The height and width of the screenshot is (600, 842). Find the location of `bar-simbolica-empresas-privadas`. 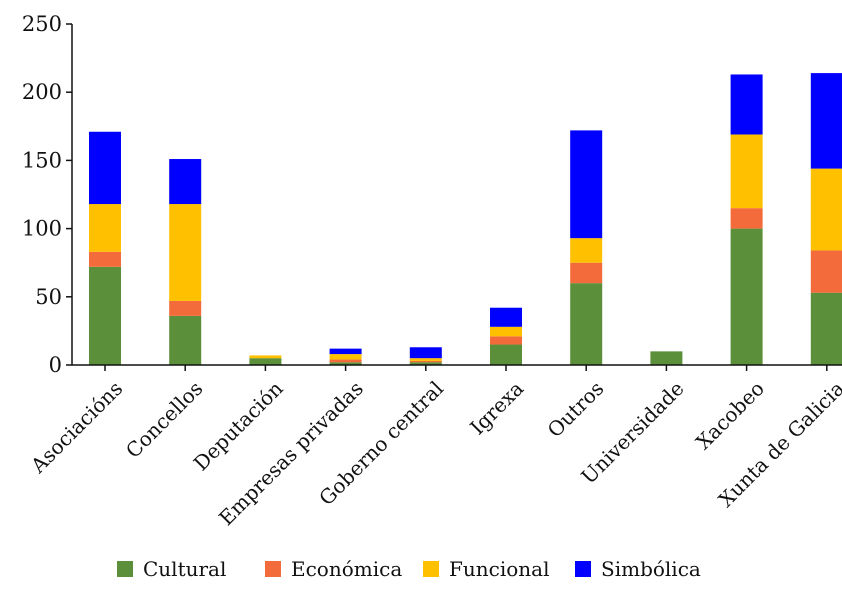

bar-simbolica-empresas-privadas is located at coordinates (345, 351).